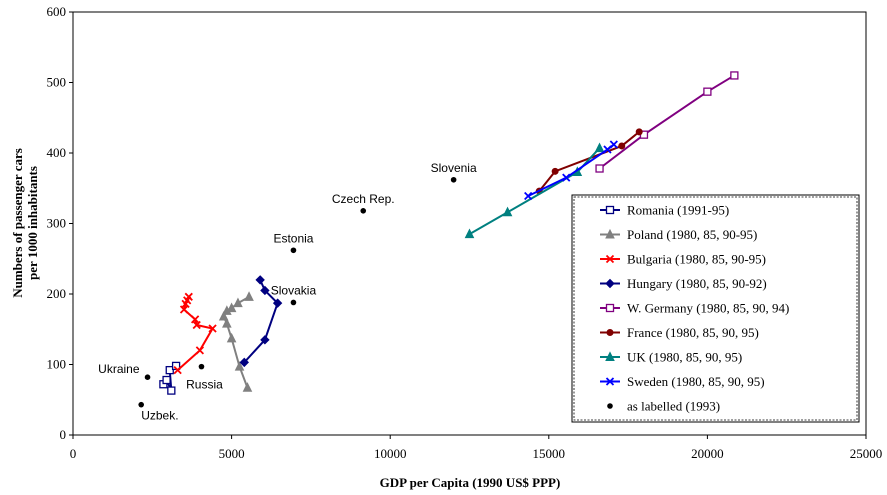 This screenshot has height=495, width=887. Describe the element at coordinates (694, 308) in the screenshot. I see `legend-item: W. Germany (1980, 85, 90, 94)` at that location.